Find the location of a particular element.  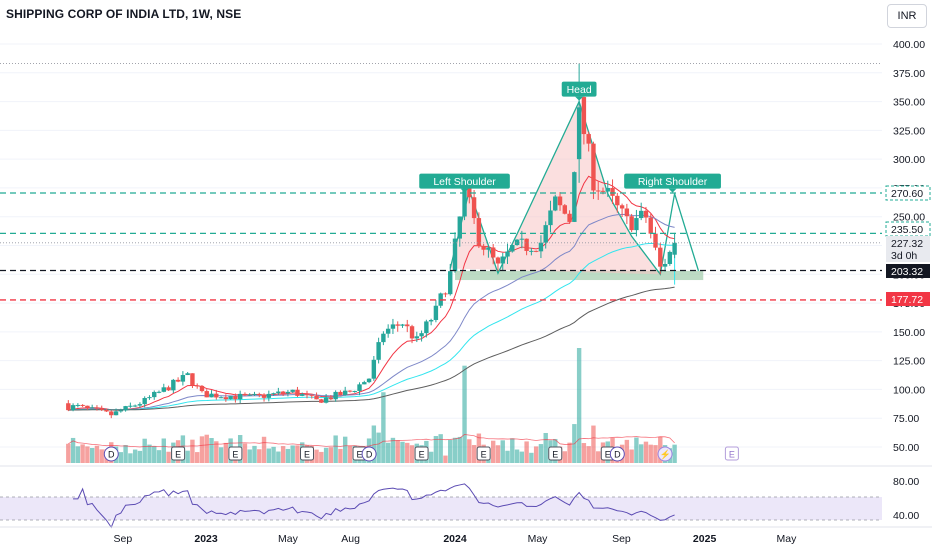

time-tick-label: Sep is located at coordinates (123, 539).